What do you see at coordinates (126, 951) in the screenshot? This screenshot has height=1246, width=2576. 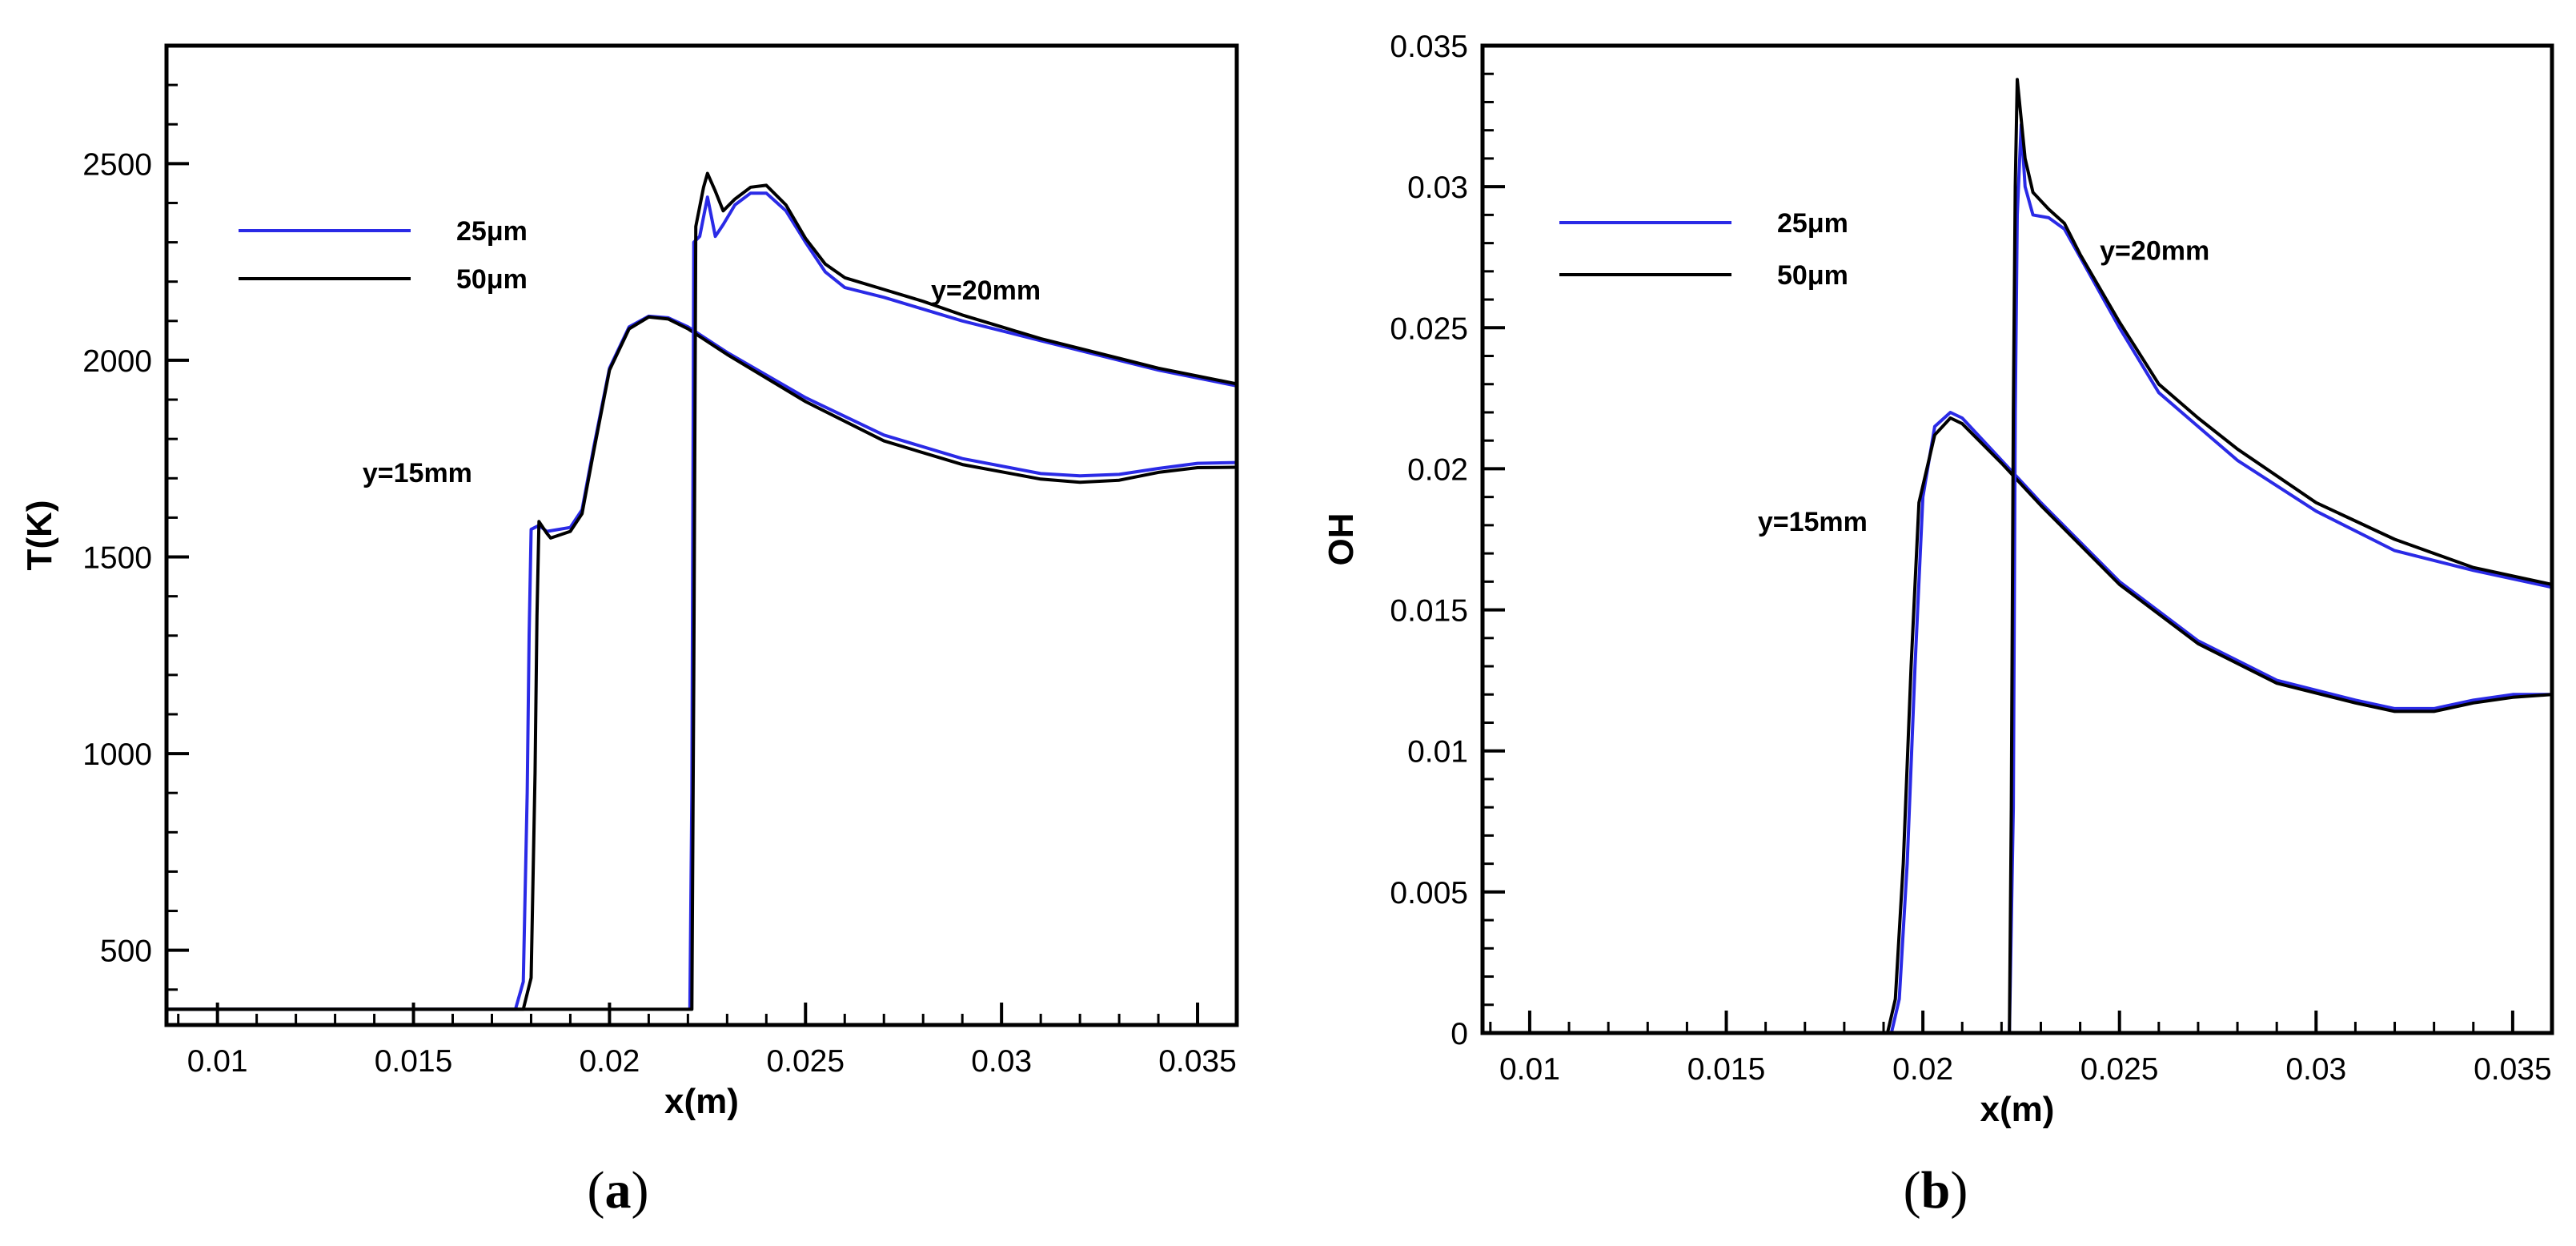 I see `y-tick-label: 500` at bounding box center [126, 951].